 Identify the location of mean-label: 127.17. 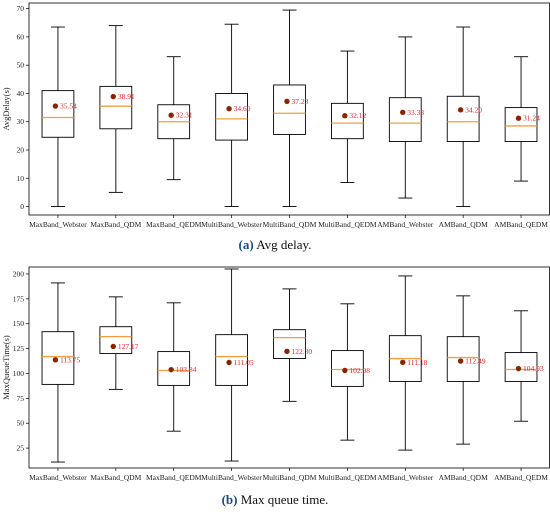
(128, 346).